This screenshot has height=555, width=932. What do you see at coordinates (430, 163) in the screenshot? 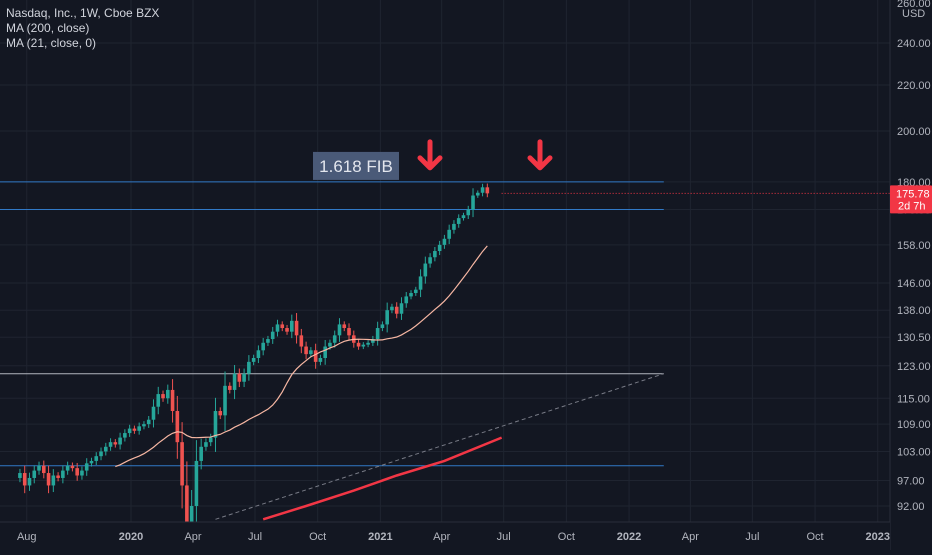
I see `arrow-head` at bounding box center [430, 163].